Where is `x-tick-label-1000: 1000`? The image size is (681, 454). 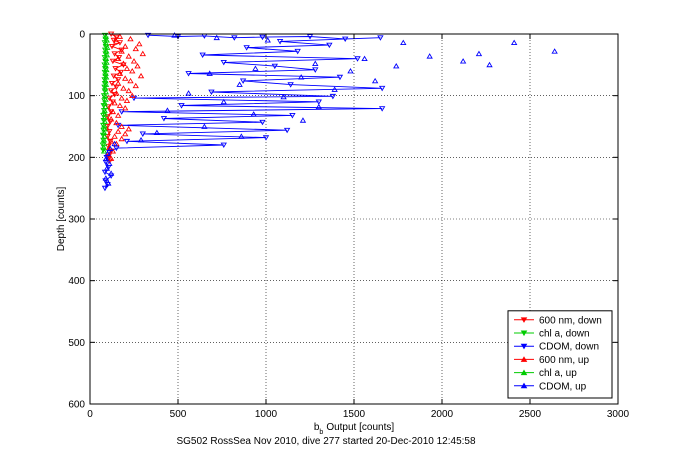 x-tick-label-1000: 1000 is located at coordinates (266, 414).